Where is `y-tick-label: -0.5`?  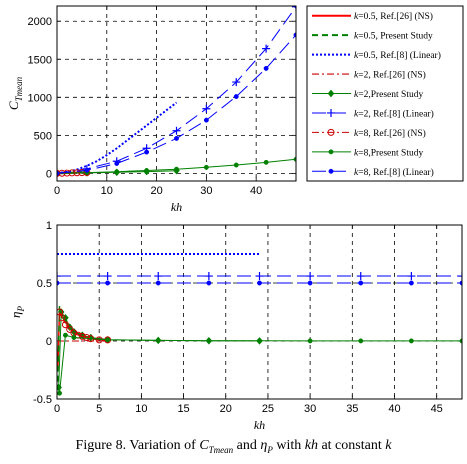
y-tick-label: -0.5 is located at coordinates (42, 400).